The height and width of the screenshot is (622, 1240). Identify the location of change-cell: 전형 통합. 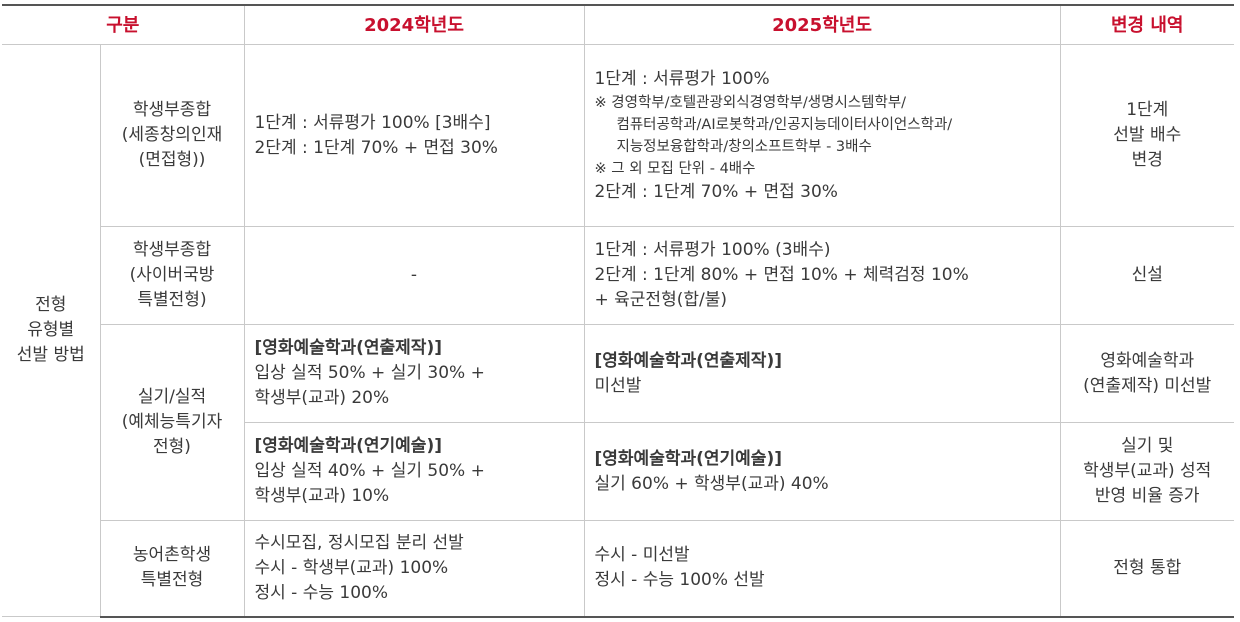
(1146, 569).